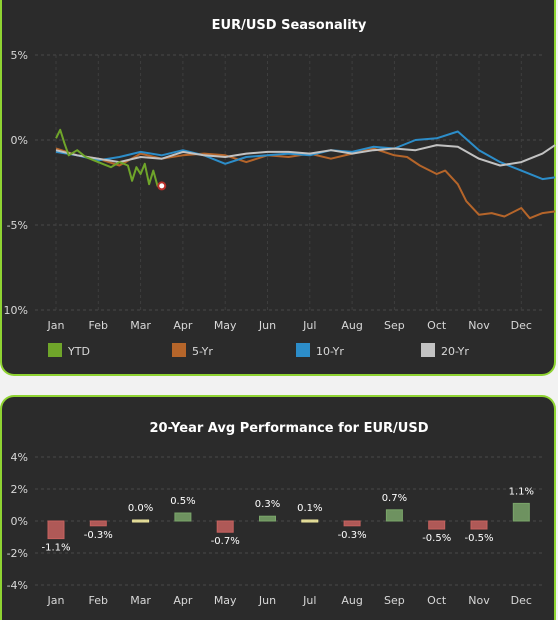  Describe the element at coordinates (17, 225) in the screenshot. I see `y-tick-label: -5%` at that location.